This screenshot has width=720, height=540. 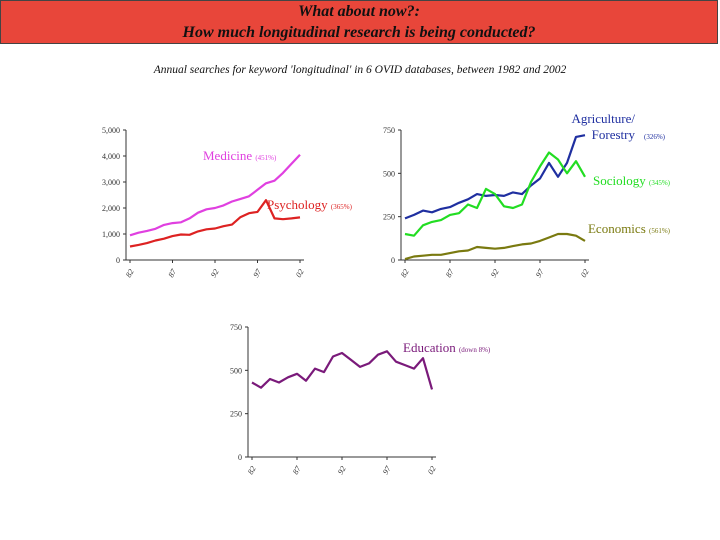 I want to click on series-line-medicine, so click(x=215, y=195).